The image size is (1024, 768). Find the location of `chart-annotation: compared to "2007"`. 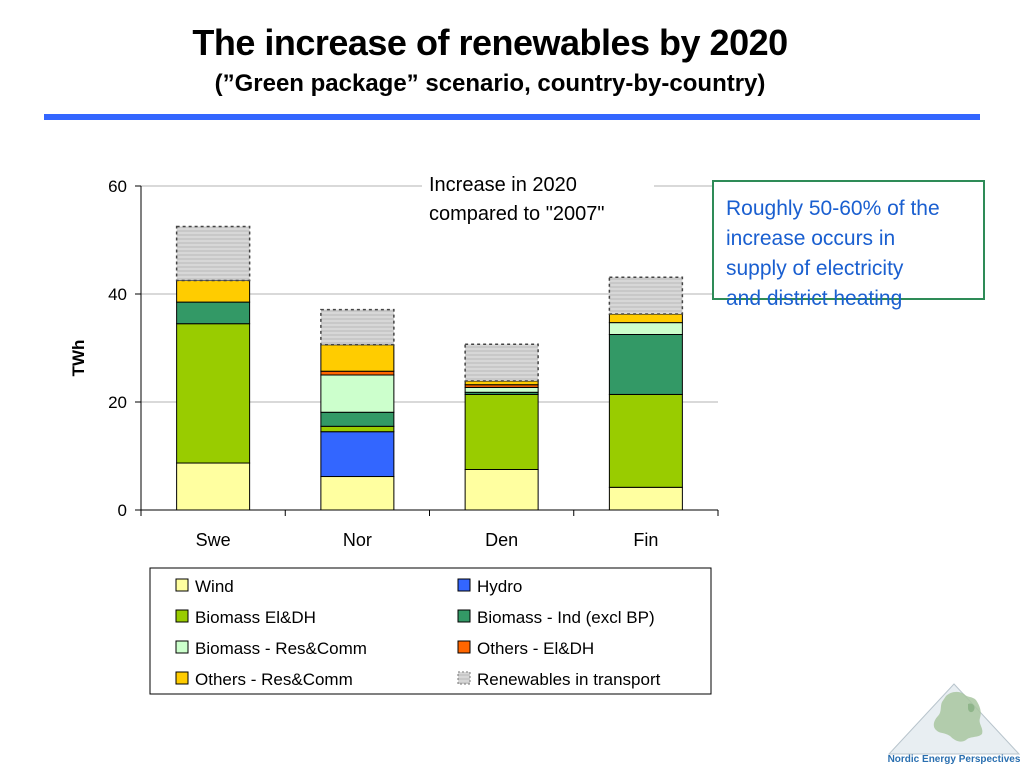

chart-annotation: compared to "2007" is located at coordinates (516, 214).